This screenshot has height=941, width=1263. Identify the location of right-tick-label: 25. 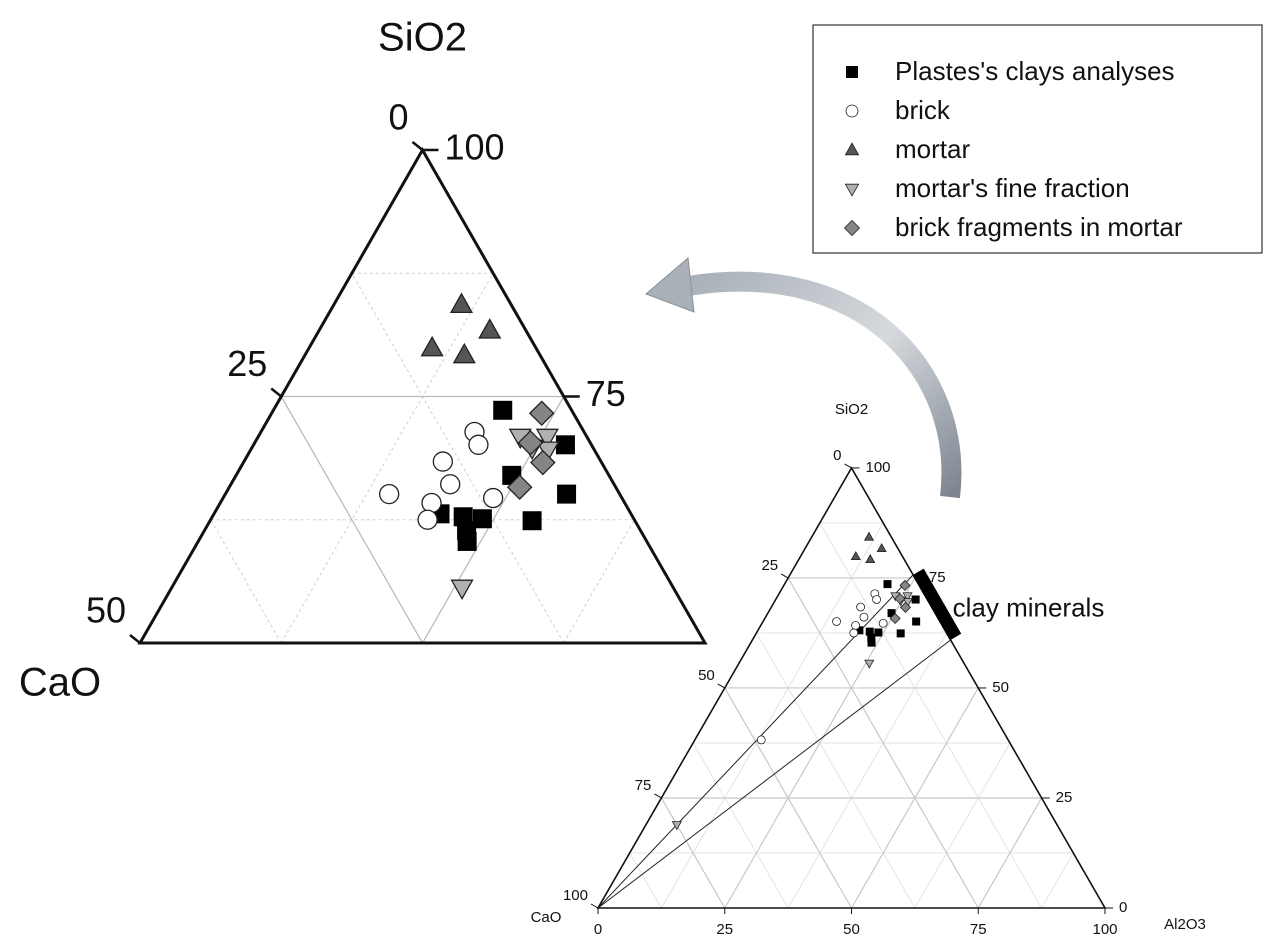
(1064, 797).